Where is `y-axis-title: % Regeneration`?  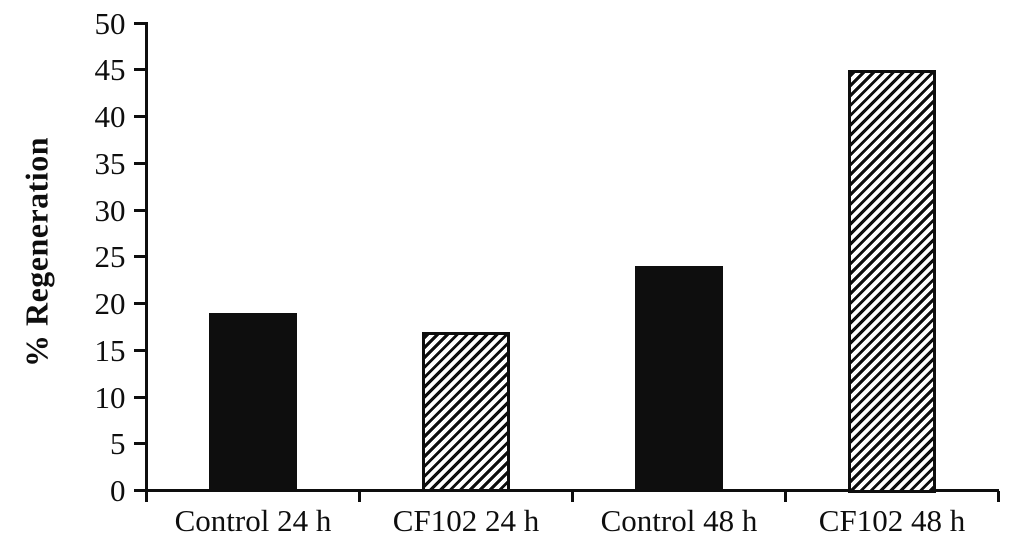 y-axis-title: % Regeneration is located at coordinates (36, 252).